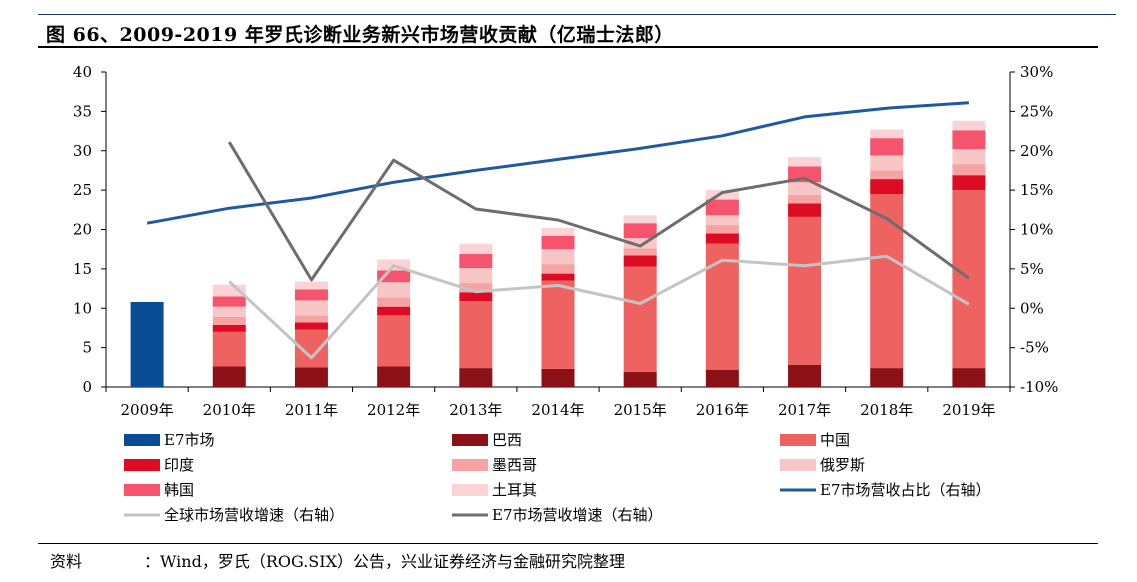 This screenshot has width=1137, height=582. Describe the element at coordinates (968, 410) in the screenshot. I see `x-tick-label: 2019年` at that location.